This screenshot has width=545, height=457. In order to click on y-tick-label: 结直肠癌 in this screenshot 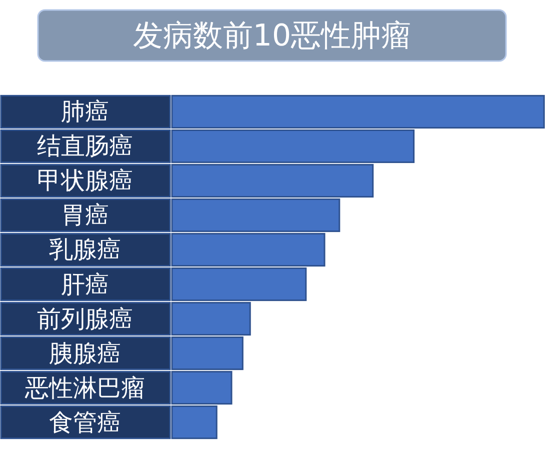, I will do `click(85, 146)`.